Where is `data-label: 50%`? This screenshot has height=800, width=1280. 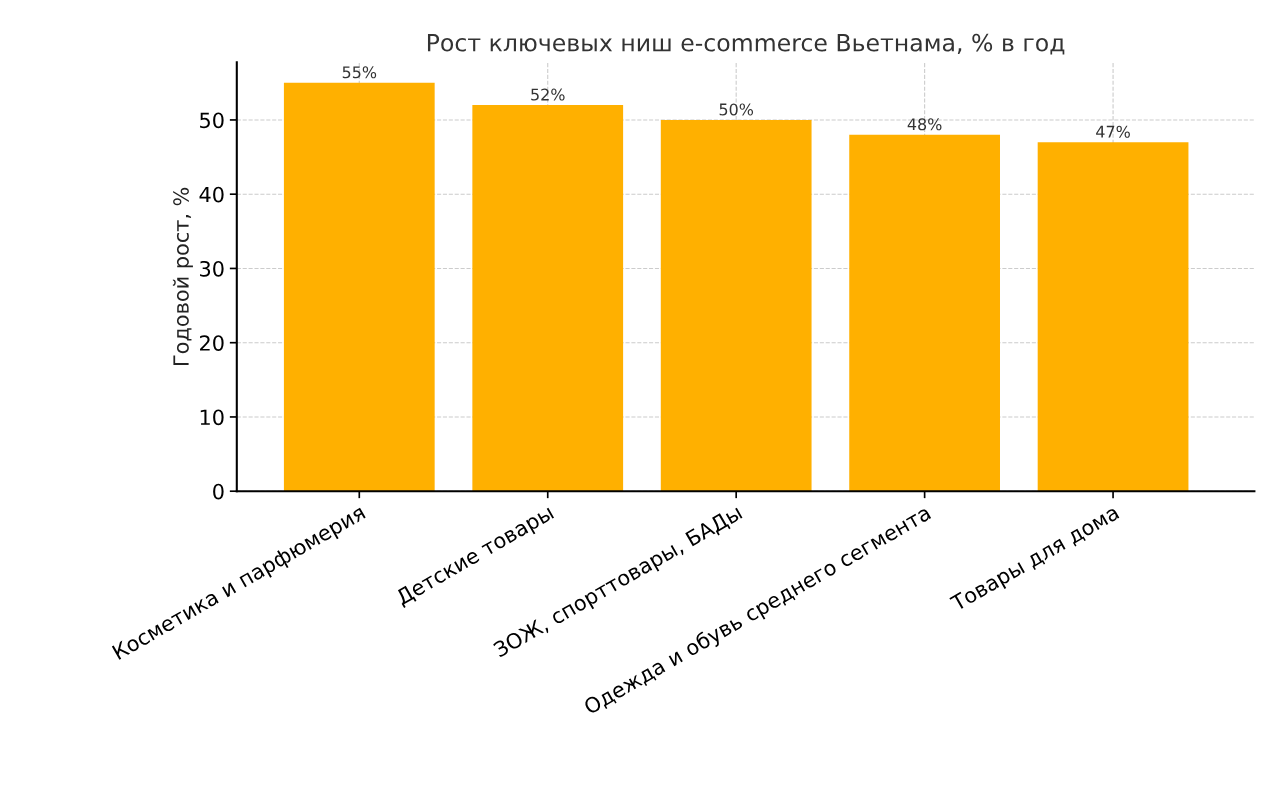
data-label: 50% is located at coordinates (736, 109).